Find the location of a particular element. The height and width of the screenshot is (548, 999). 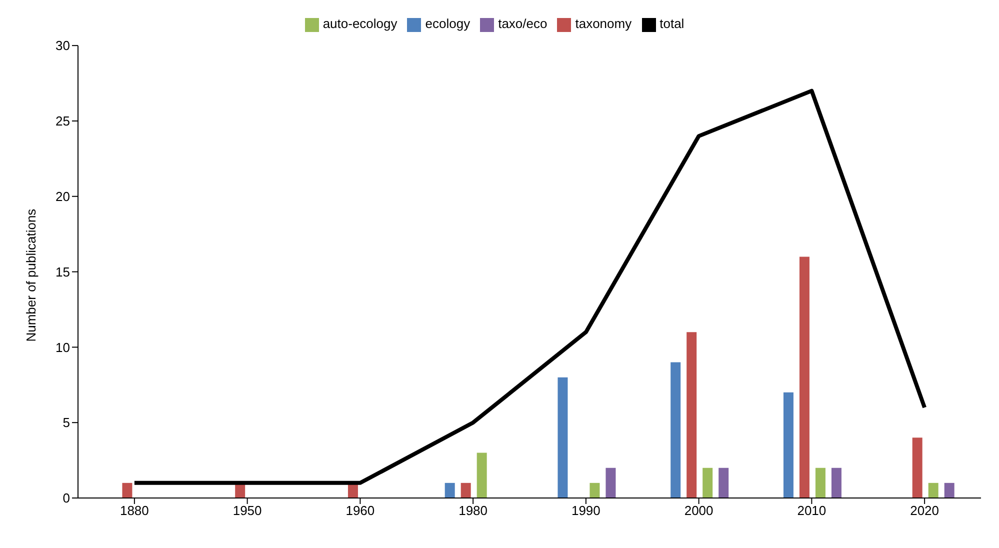

x-tick-label: 2010 is located at coordinates (811, 510).